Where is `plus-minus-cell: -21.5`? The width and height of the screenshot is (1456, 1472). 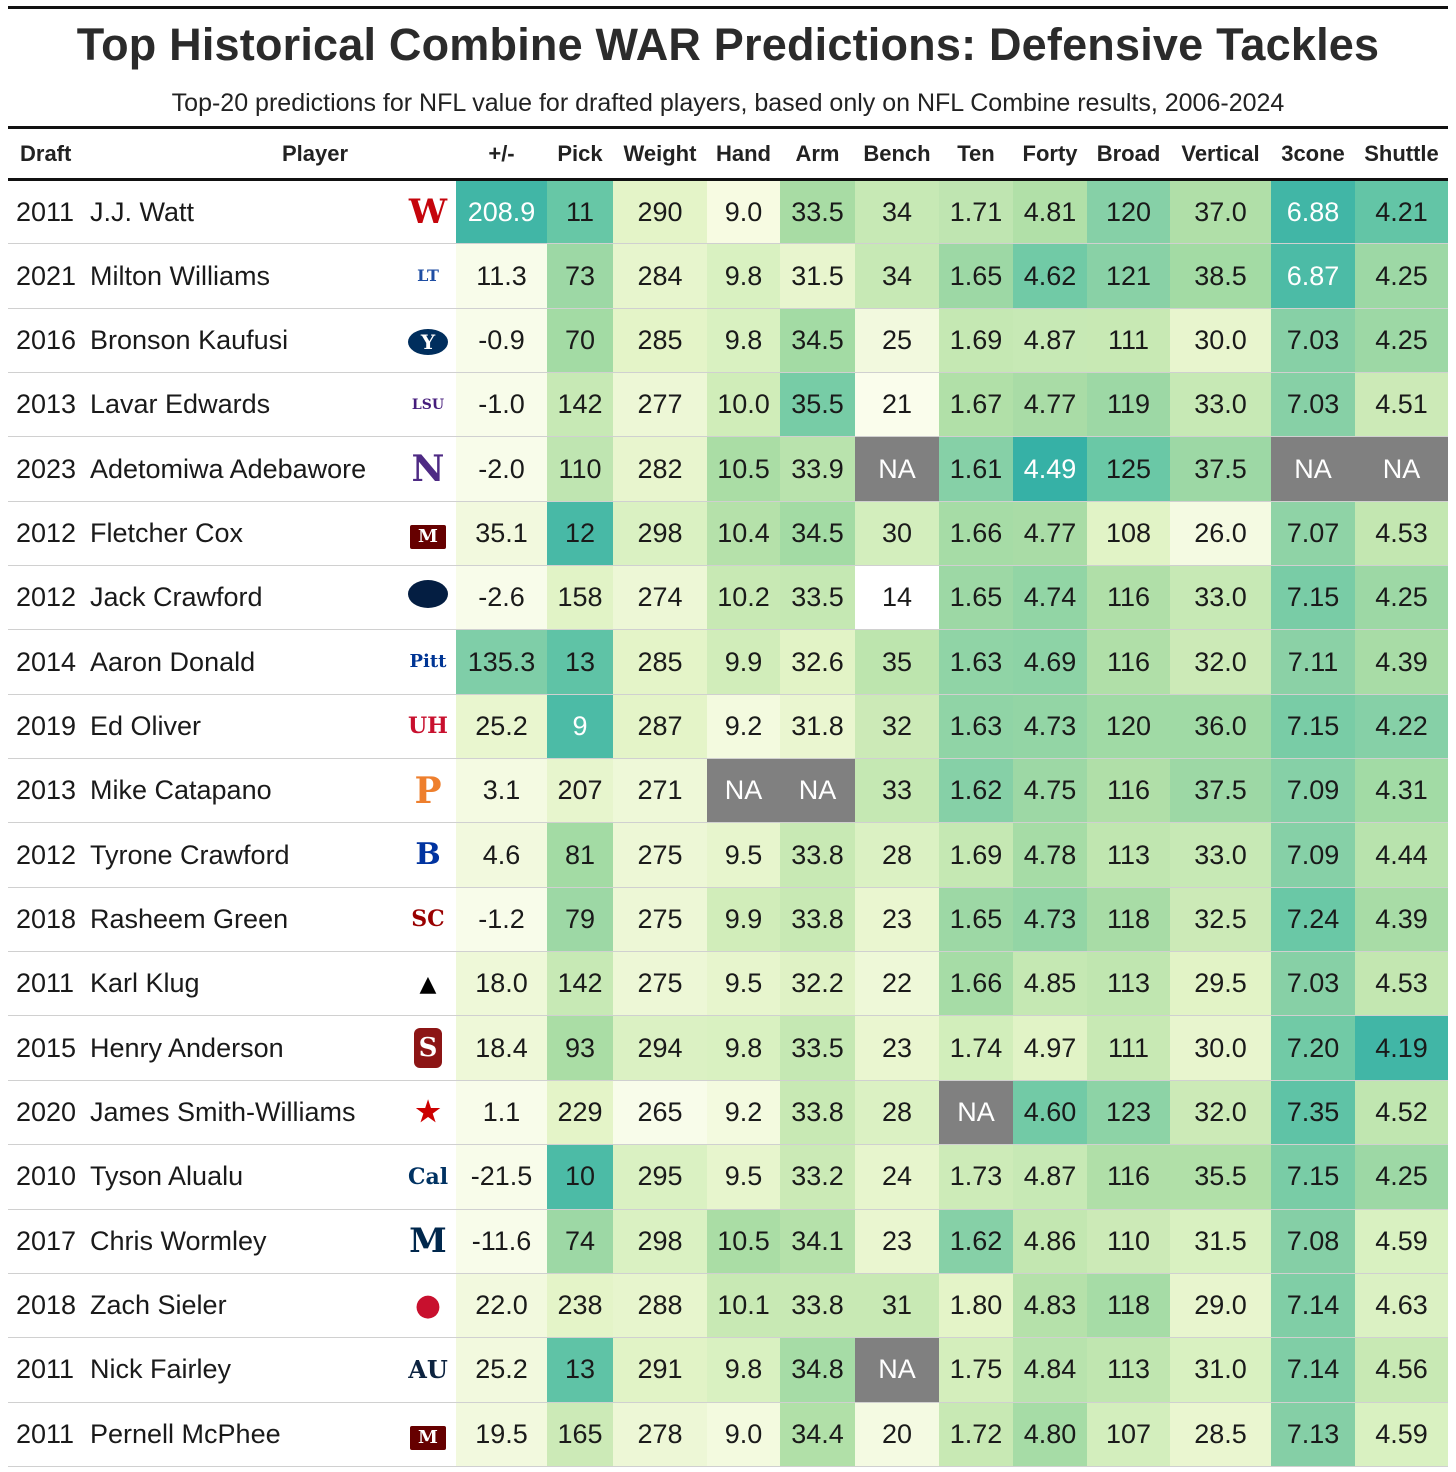
plus-minus-cell: -21.5 is located at coordinates (501, 1177).